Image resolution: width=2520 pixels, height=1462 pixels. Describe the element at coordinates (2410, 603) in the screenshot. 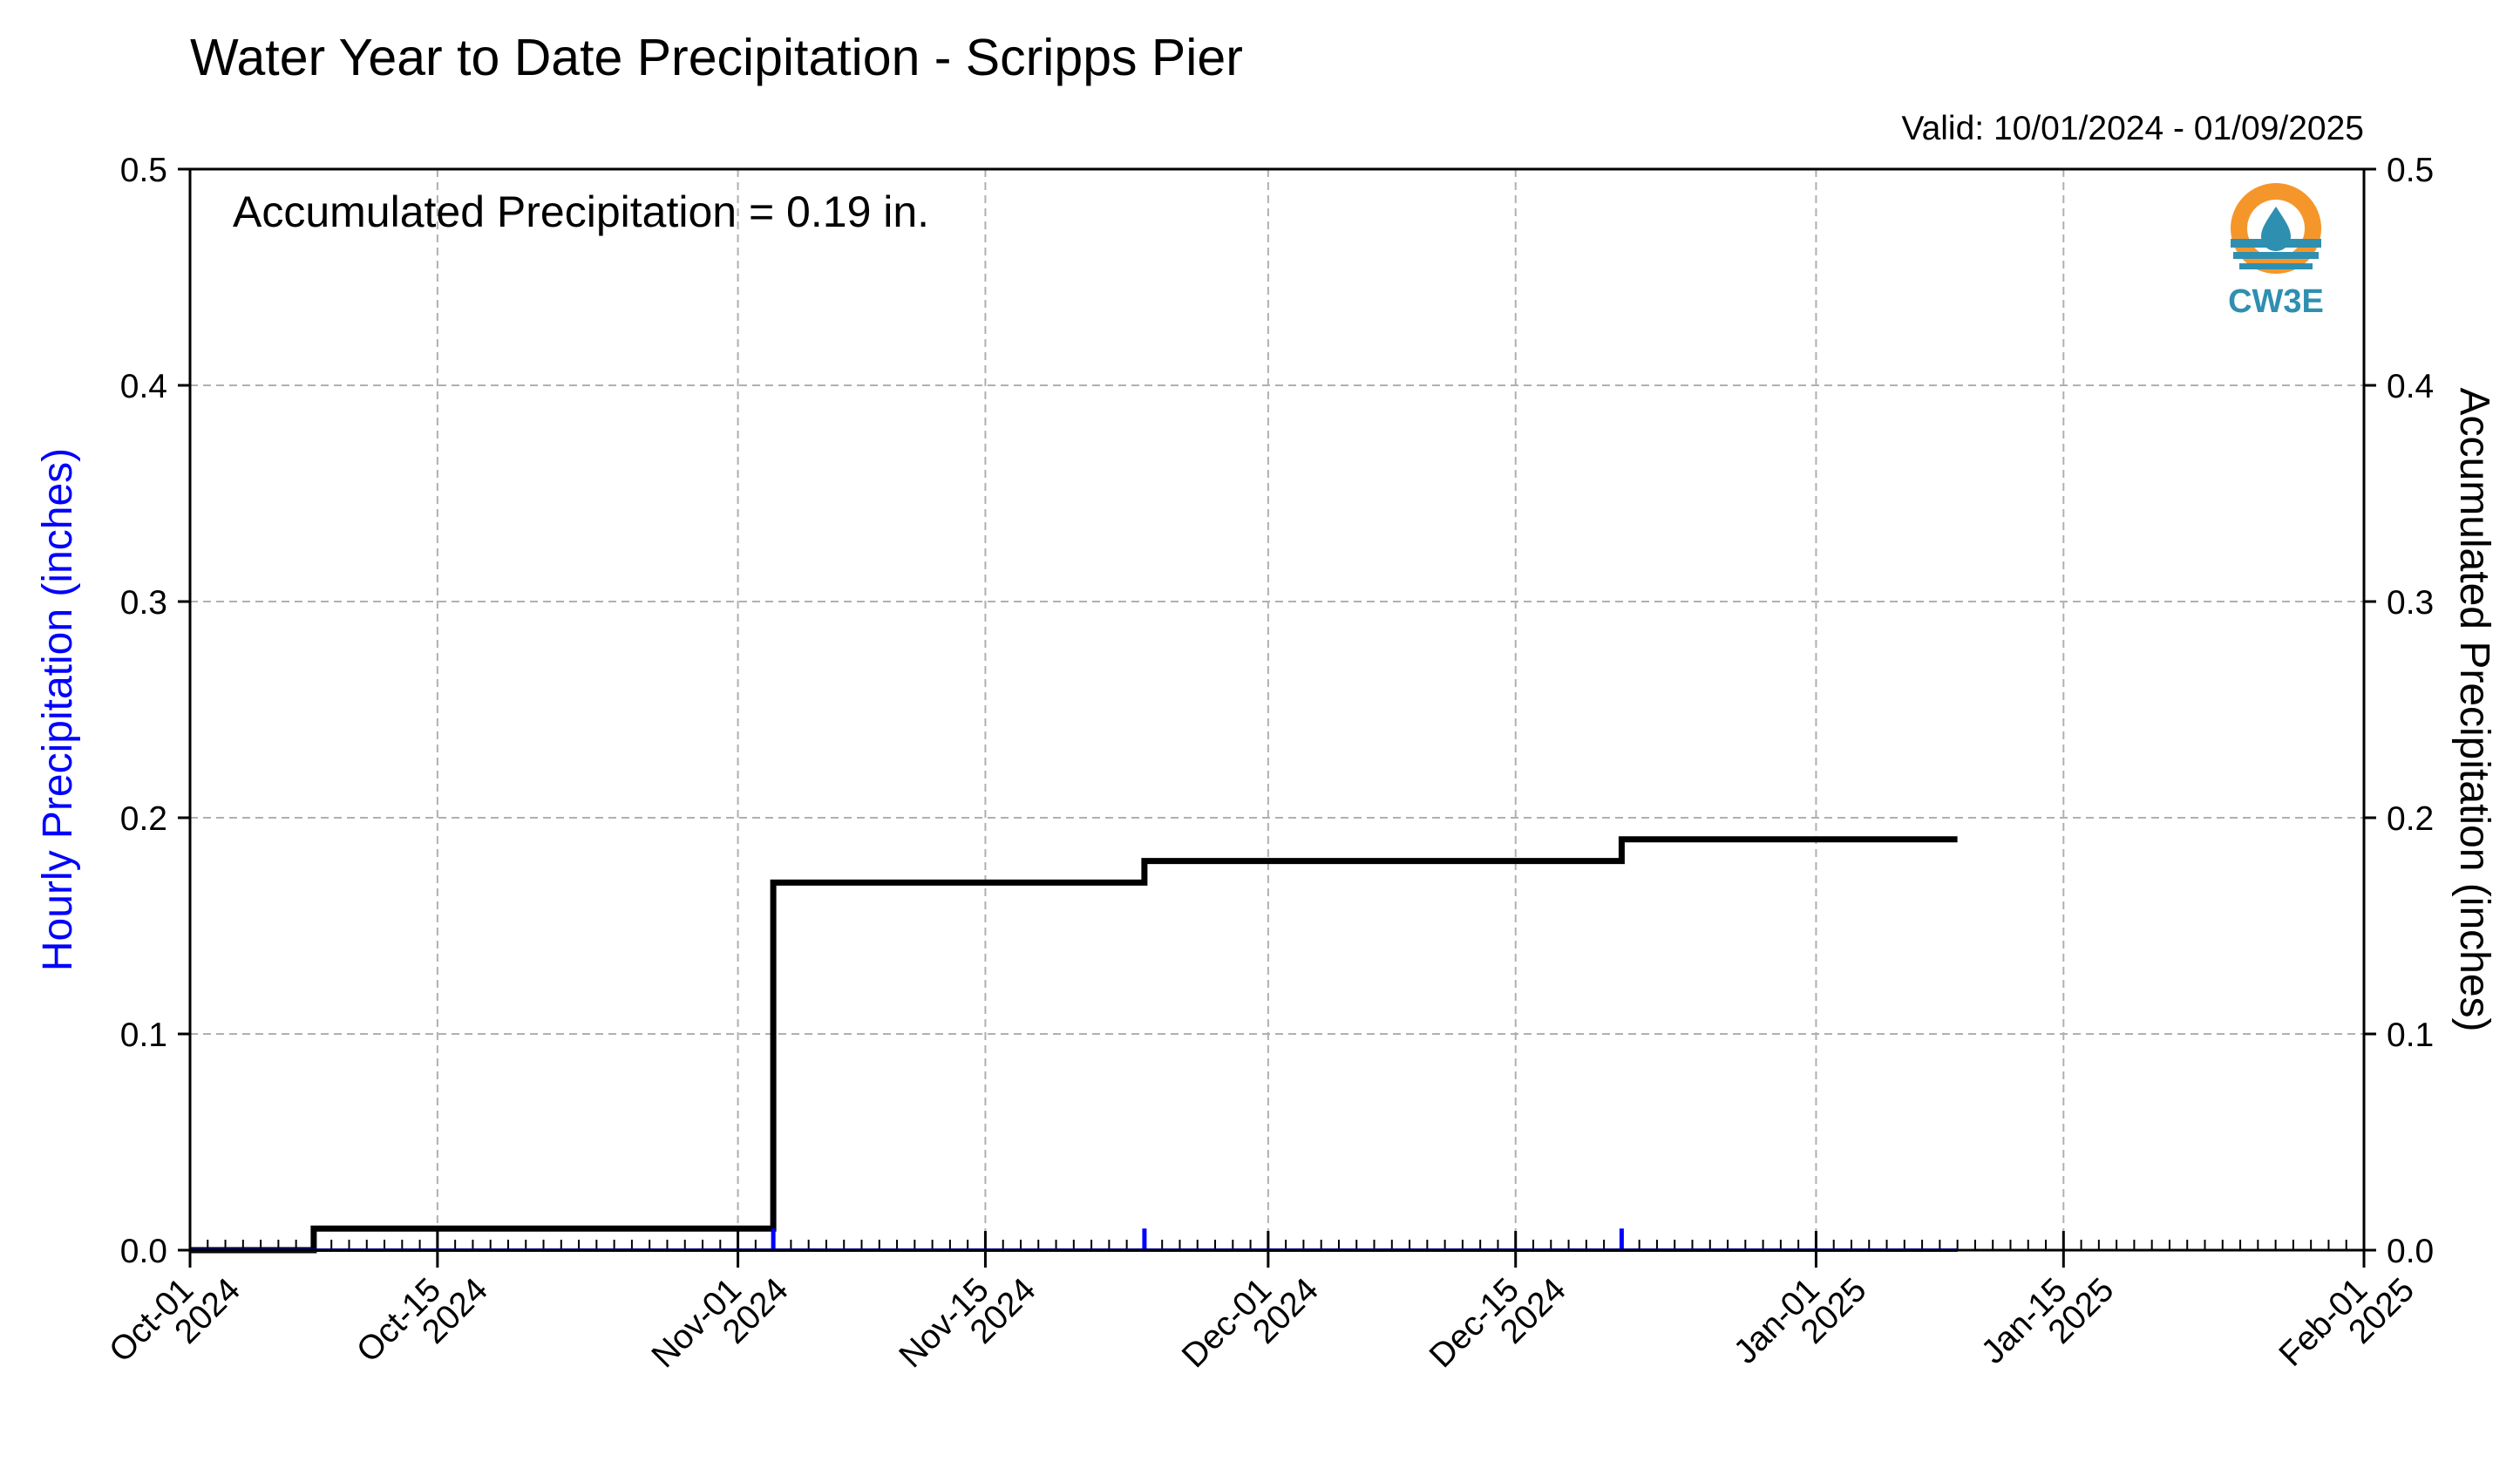

I see `y-right-tick-label: 0.3` at that location.